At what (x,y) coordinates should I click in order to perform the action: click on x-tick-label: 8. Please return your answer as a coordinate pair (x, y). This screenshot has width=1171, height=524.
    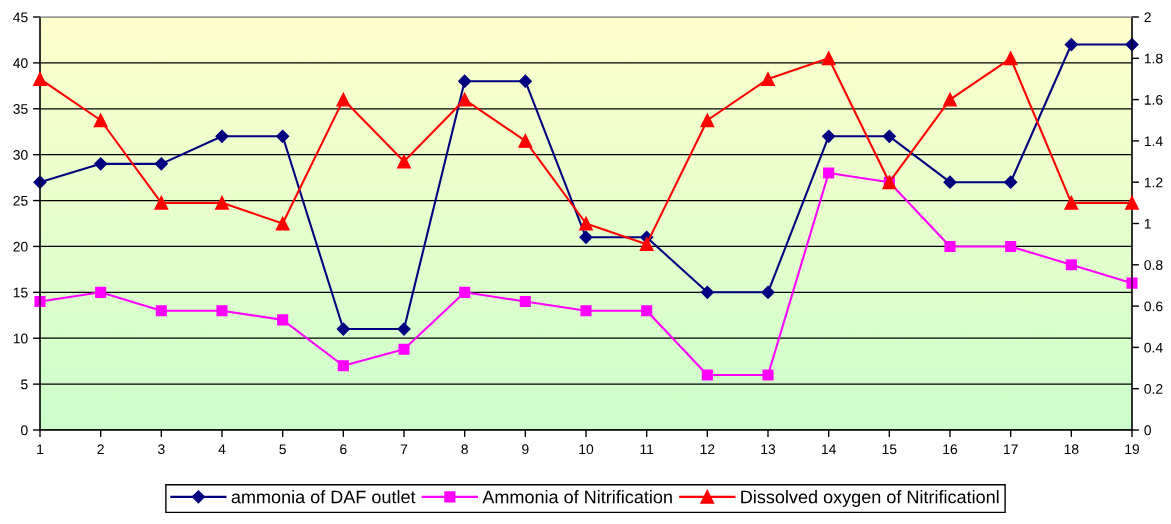
    Looking at the image, I should click on (464, 449).